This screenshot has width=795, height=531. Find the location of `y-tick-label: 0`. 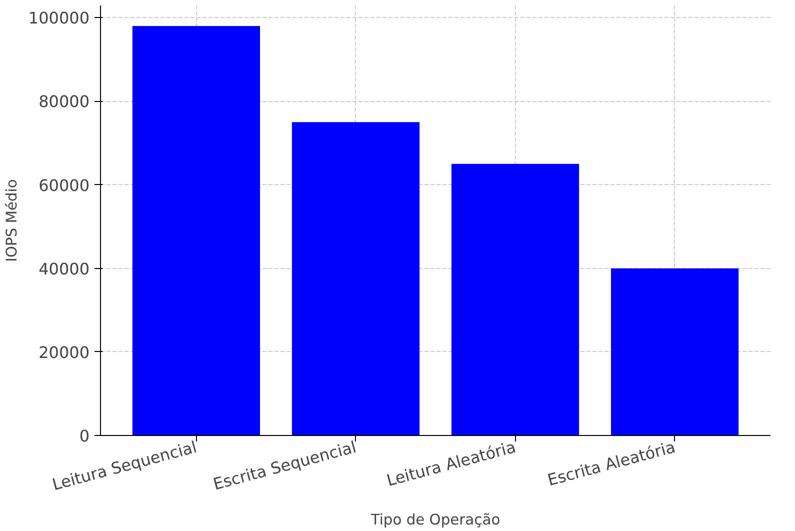

y-tick-label: 0 is located at coordinates (84, 436).